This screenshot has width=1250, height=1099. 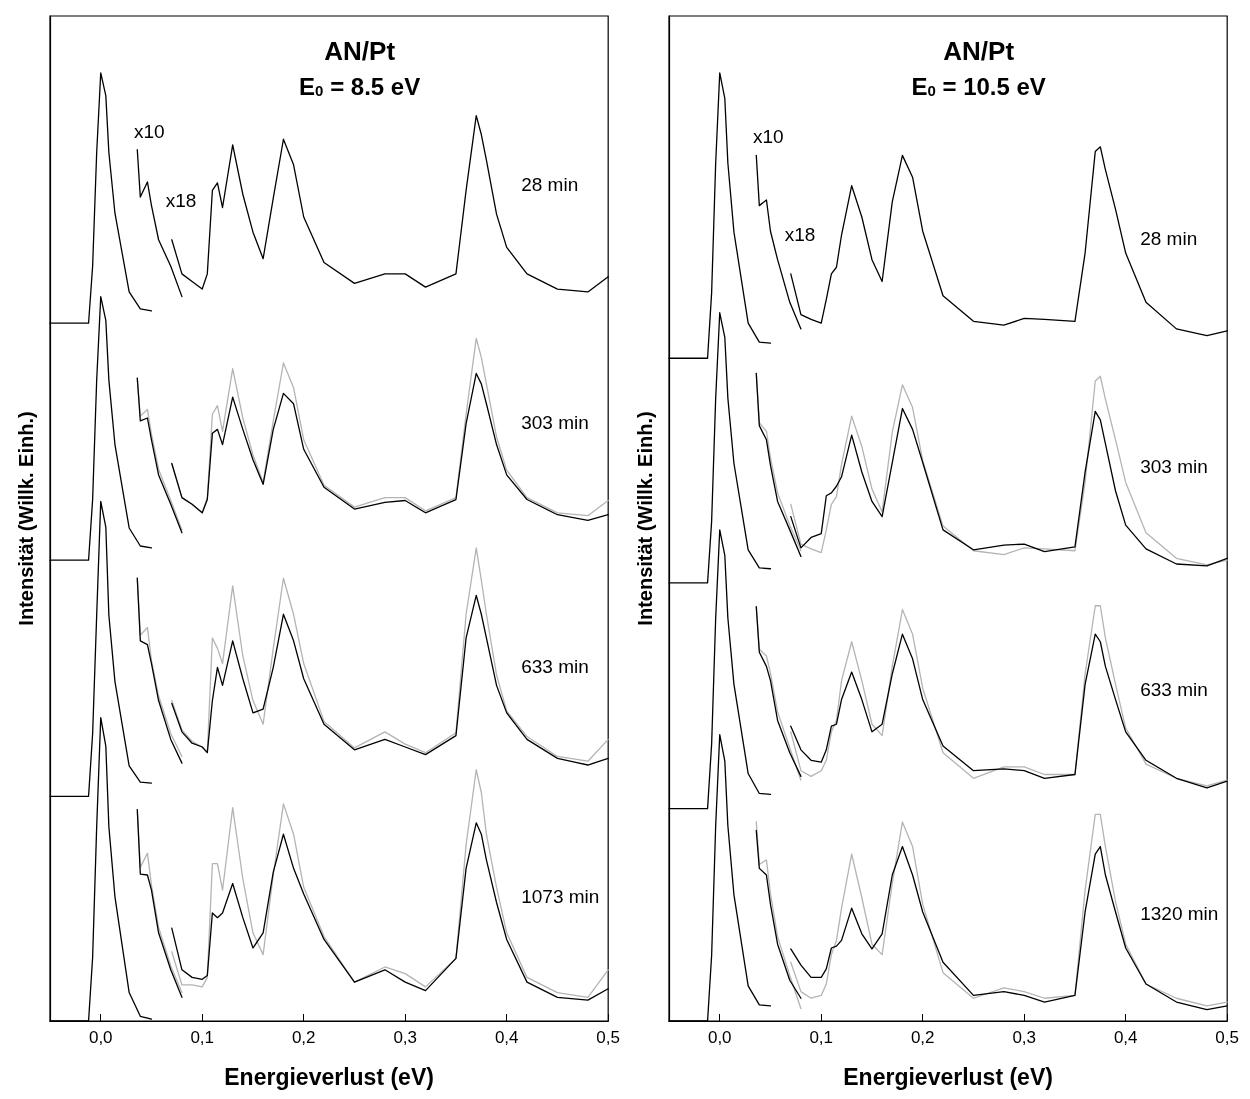 I want to click on chart-subtitle: E0 = 8.5 eV, so click(x=360, y=86).